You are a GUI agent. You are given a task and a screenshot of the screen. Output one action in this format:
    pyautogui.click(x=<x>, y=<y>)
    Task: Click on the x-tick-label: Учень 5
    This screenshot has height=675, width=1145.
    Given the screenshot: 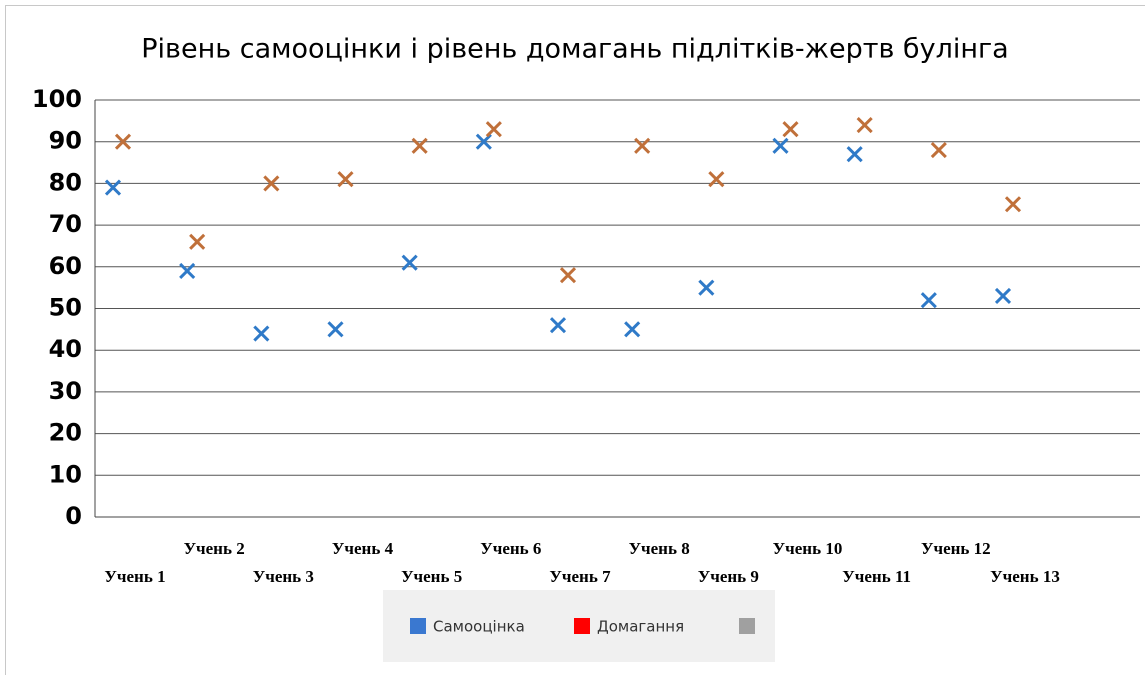 What is the action you would take?
    pyautogui.click(x=431, y=576)
    